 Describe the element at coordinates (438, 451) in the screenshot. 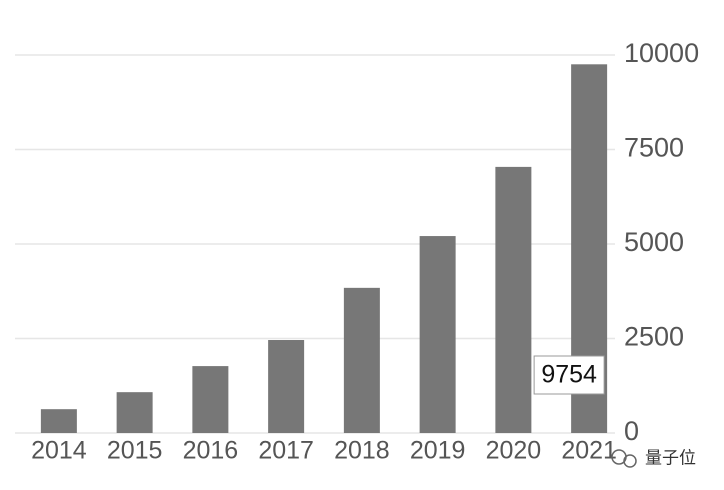

I see `x-tick-label: 2019` at that location.